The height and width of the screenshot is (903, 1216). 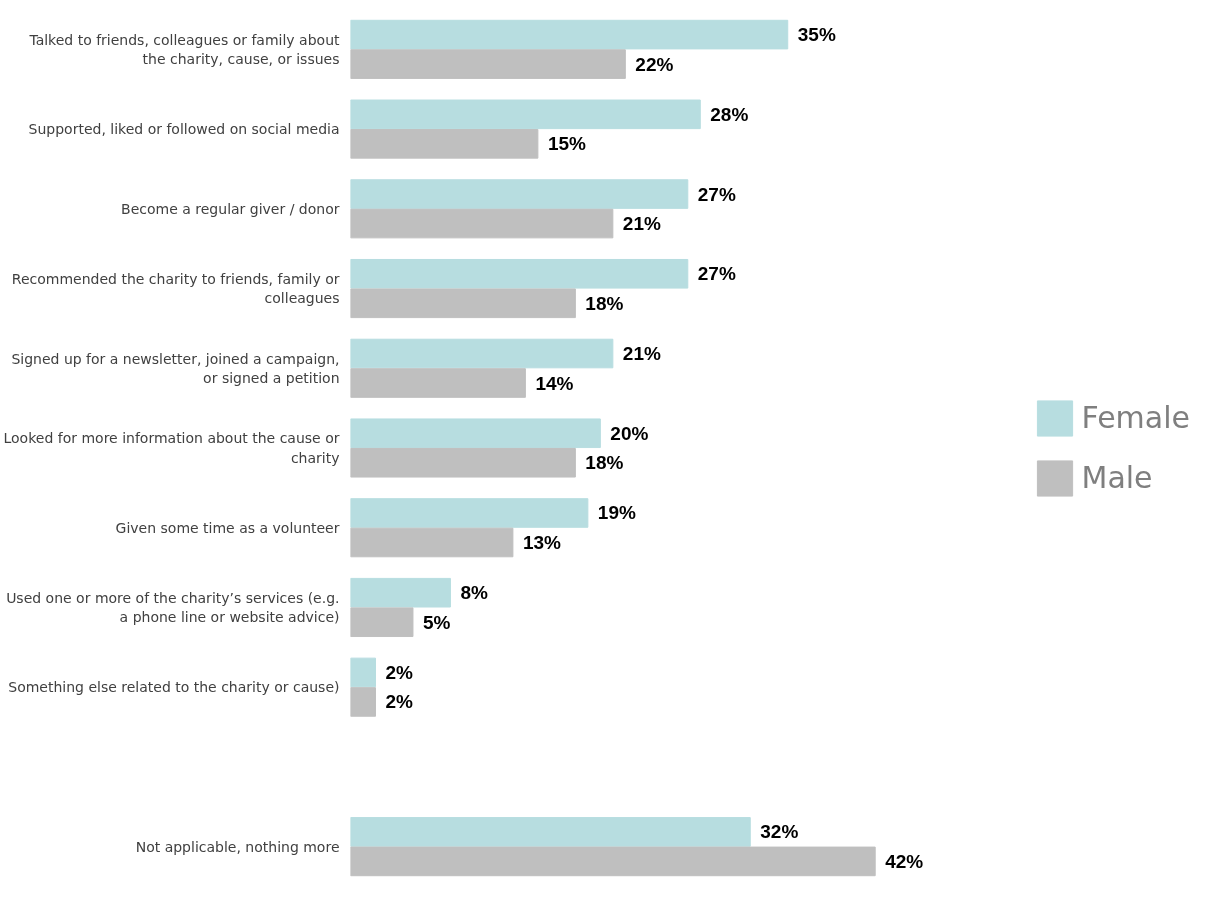 What do you see at coordinates (629, 433) in the screenshot?
I see `data-label: 20%` at bounding box center [629, 433].